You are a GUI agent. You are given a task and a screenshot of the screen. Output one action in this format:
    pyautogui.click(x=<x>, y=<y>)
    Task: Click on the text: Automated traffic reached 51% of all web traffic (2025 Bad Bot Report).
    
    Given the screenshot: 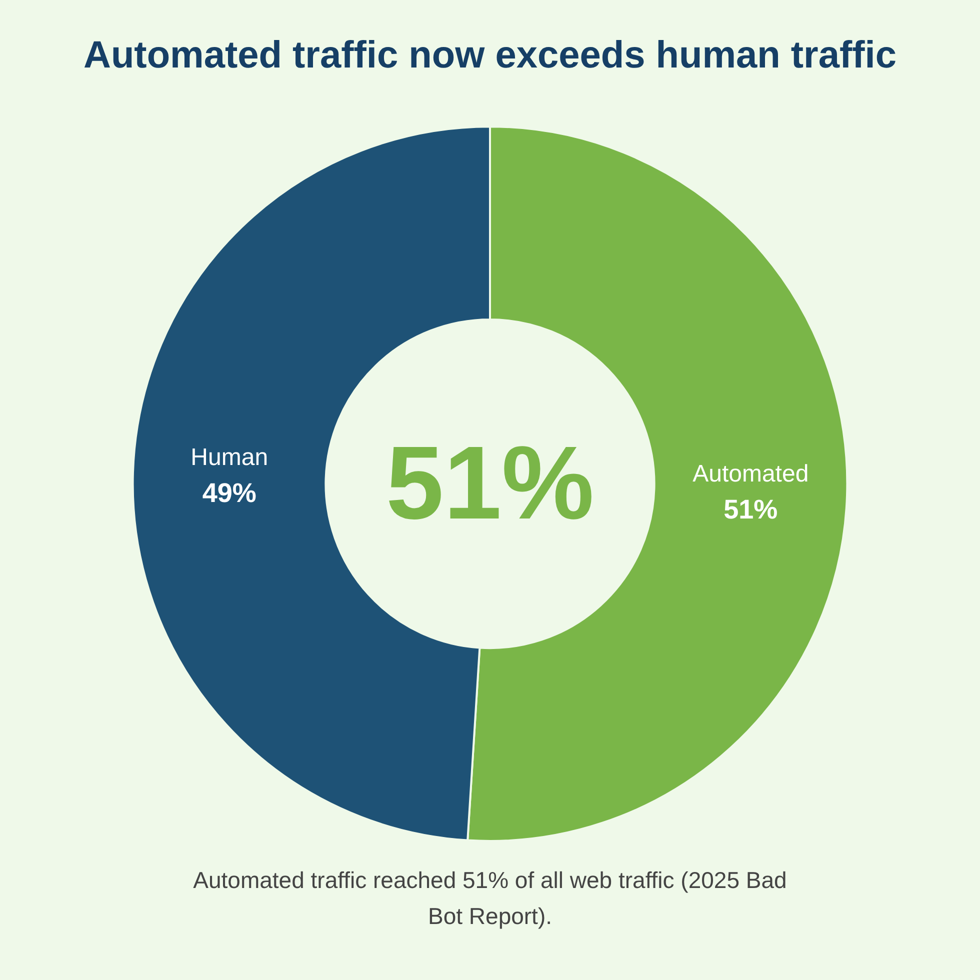 What is the action you would take?
    pyautogui.click(x=490, y=898)
    